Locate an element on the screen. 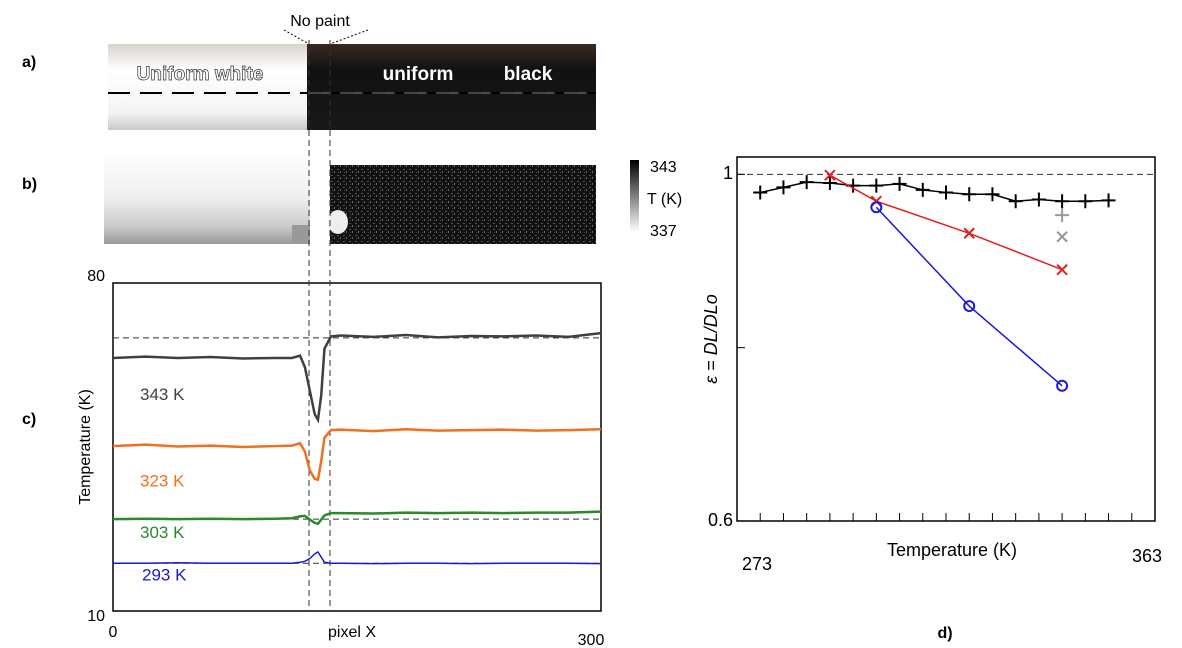 This screenshot has width=1182, height=648. white-section is located at coordinates (208, 87).